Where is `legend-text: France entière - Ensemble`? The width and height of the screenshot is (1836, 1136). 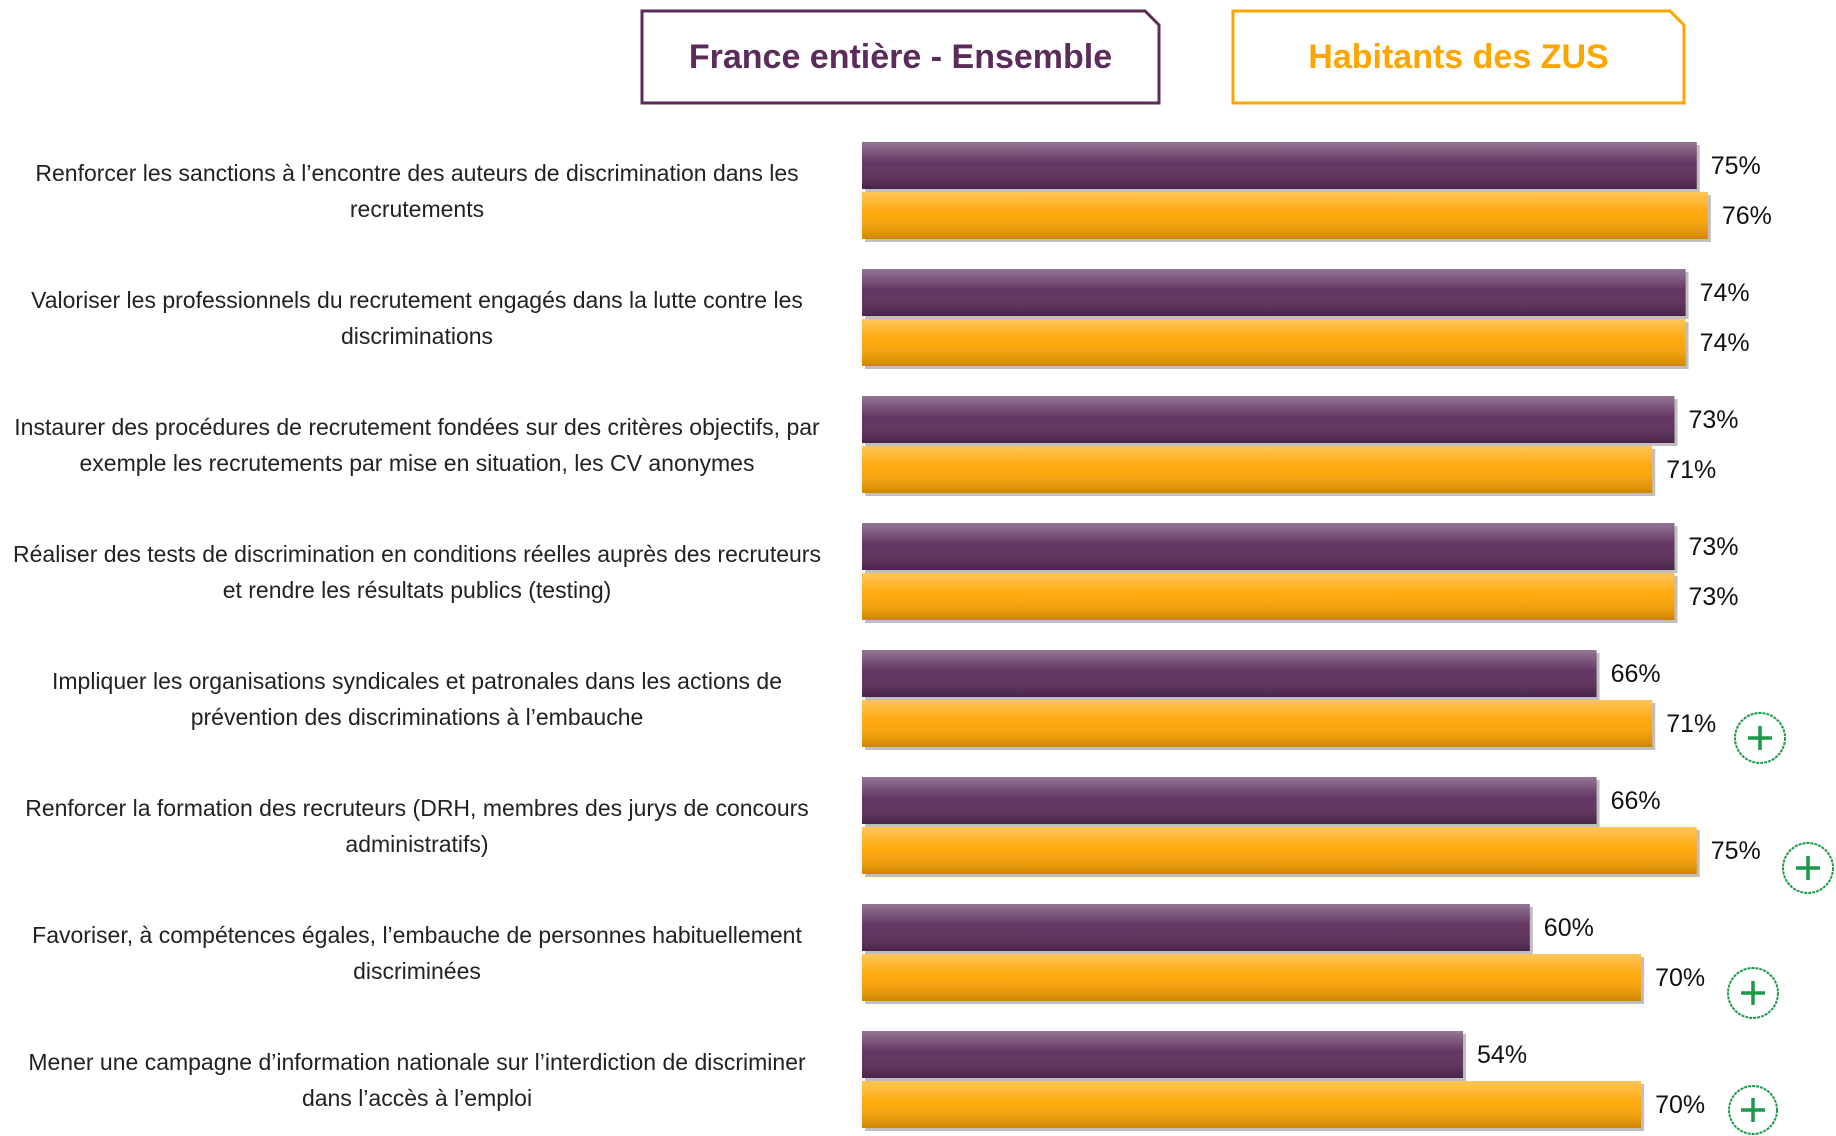 legend-text: France entière - Ensemble is located at coordinates (900, 57).